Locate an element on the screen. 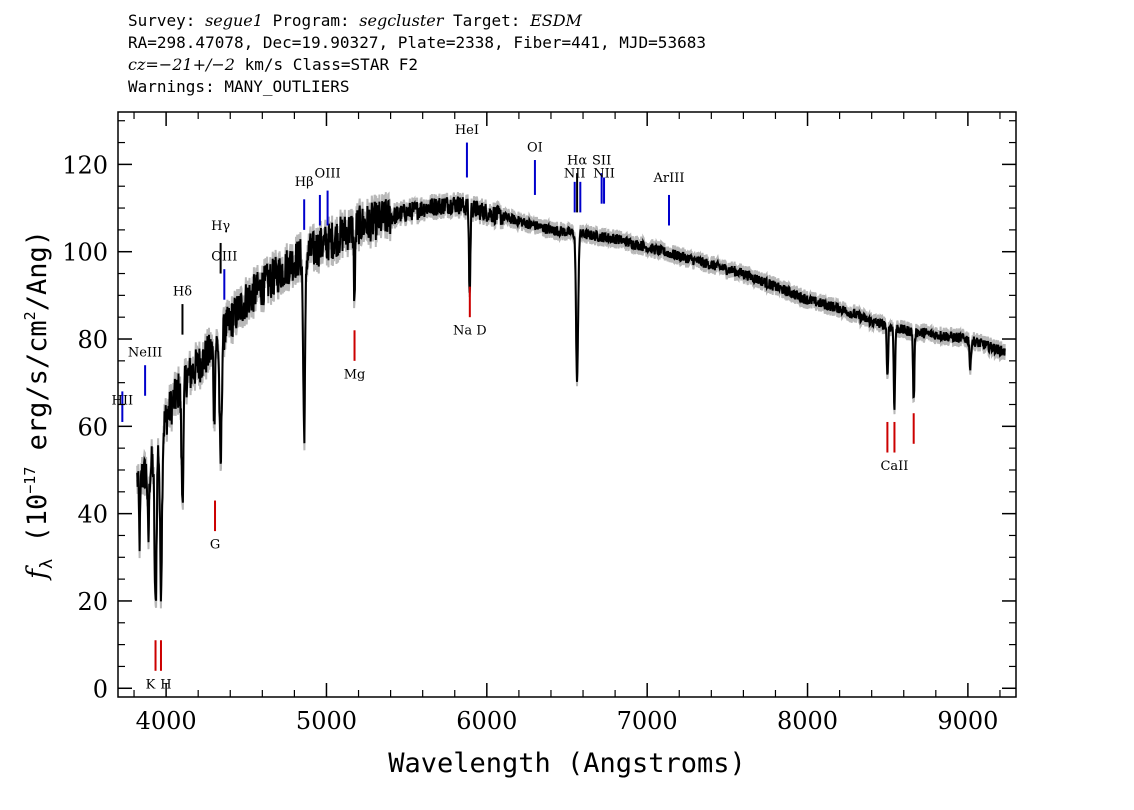 The height and width of the screenshot is (810, 1134). cz-label: cz= is located at coordinates (143, 64).